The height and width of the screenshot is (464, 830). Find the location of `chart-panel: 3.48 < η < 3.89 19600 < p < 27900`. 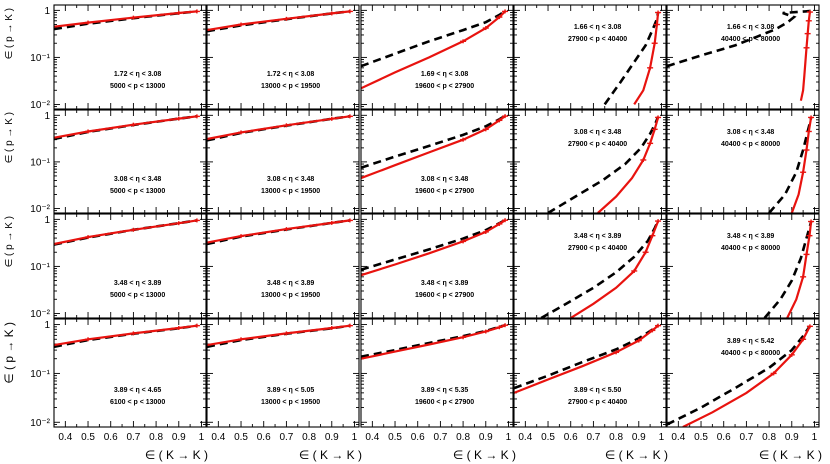

chart-panel: 3.48 < η < 3.89 19600 < p < 27900 is located at coordinates (437, 266).